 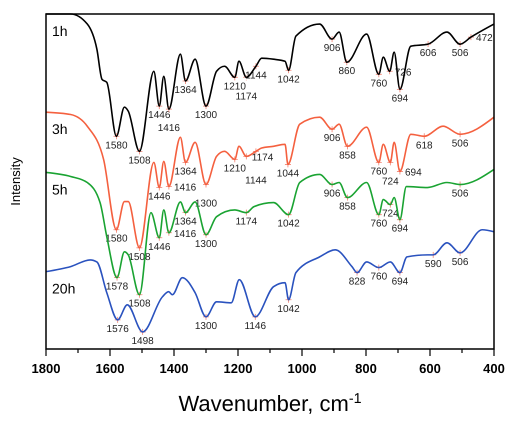 I want to click on series-label: 5h, so click(x=60, y=189).